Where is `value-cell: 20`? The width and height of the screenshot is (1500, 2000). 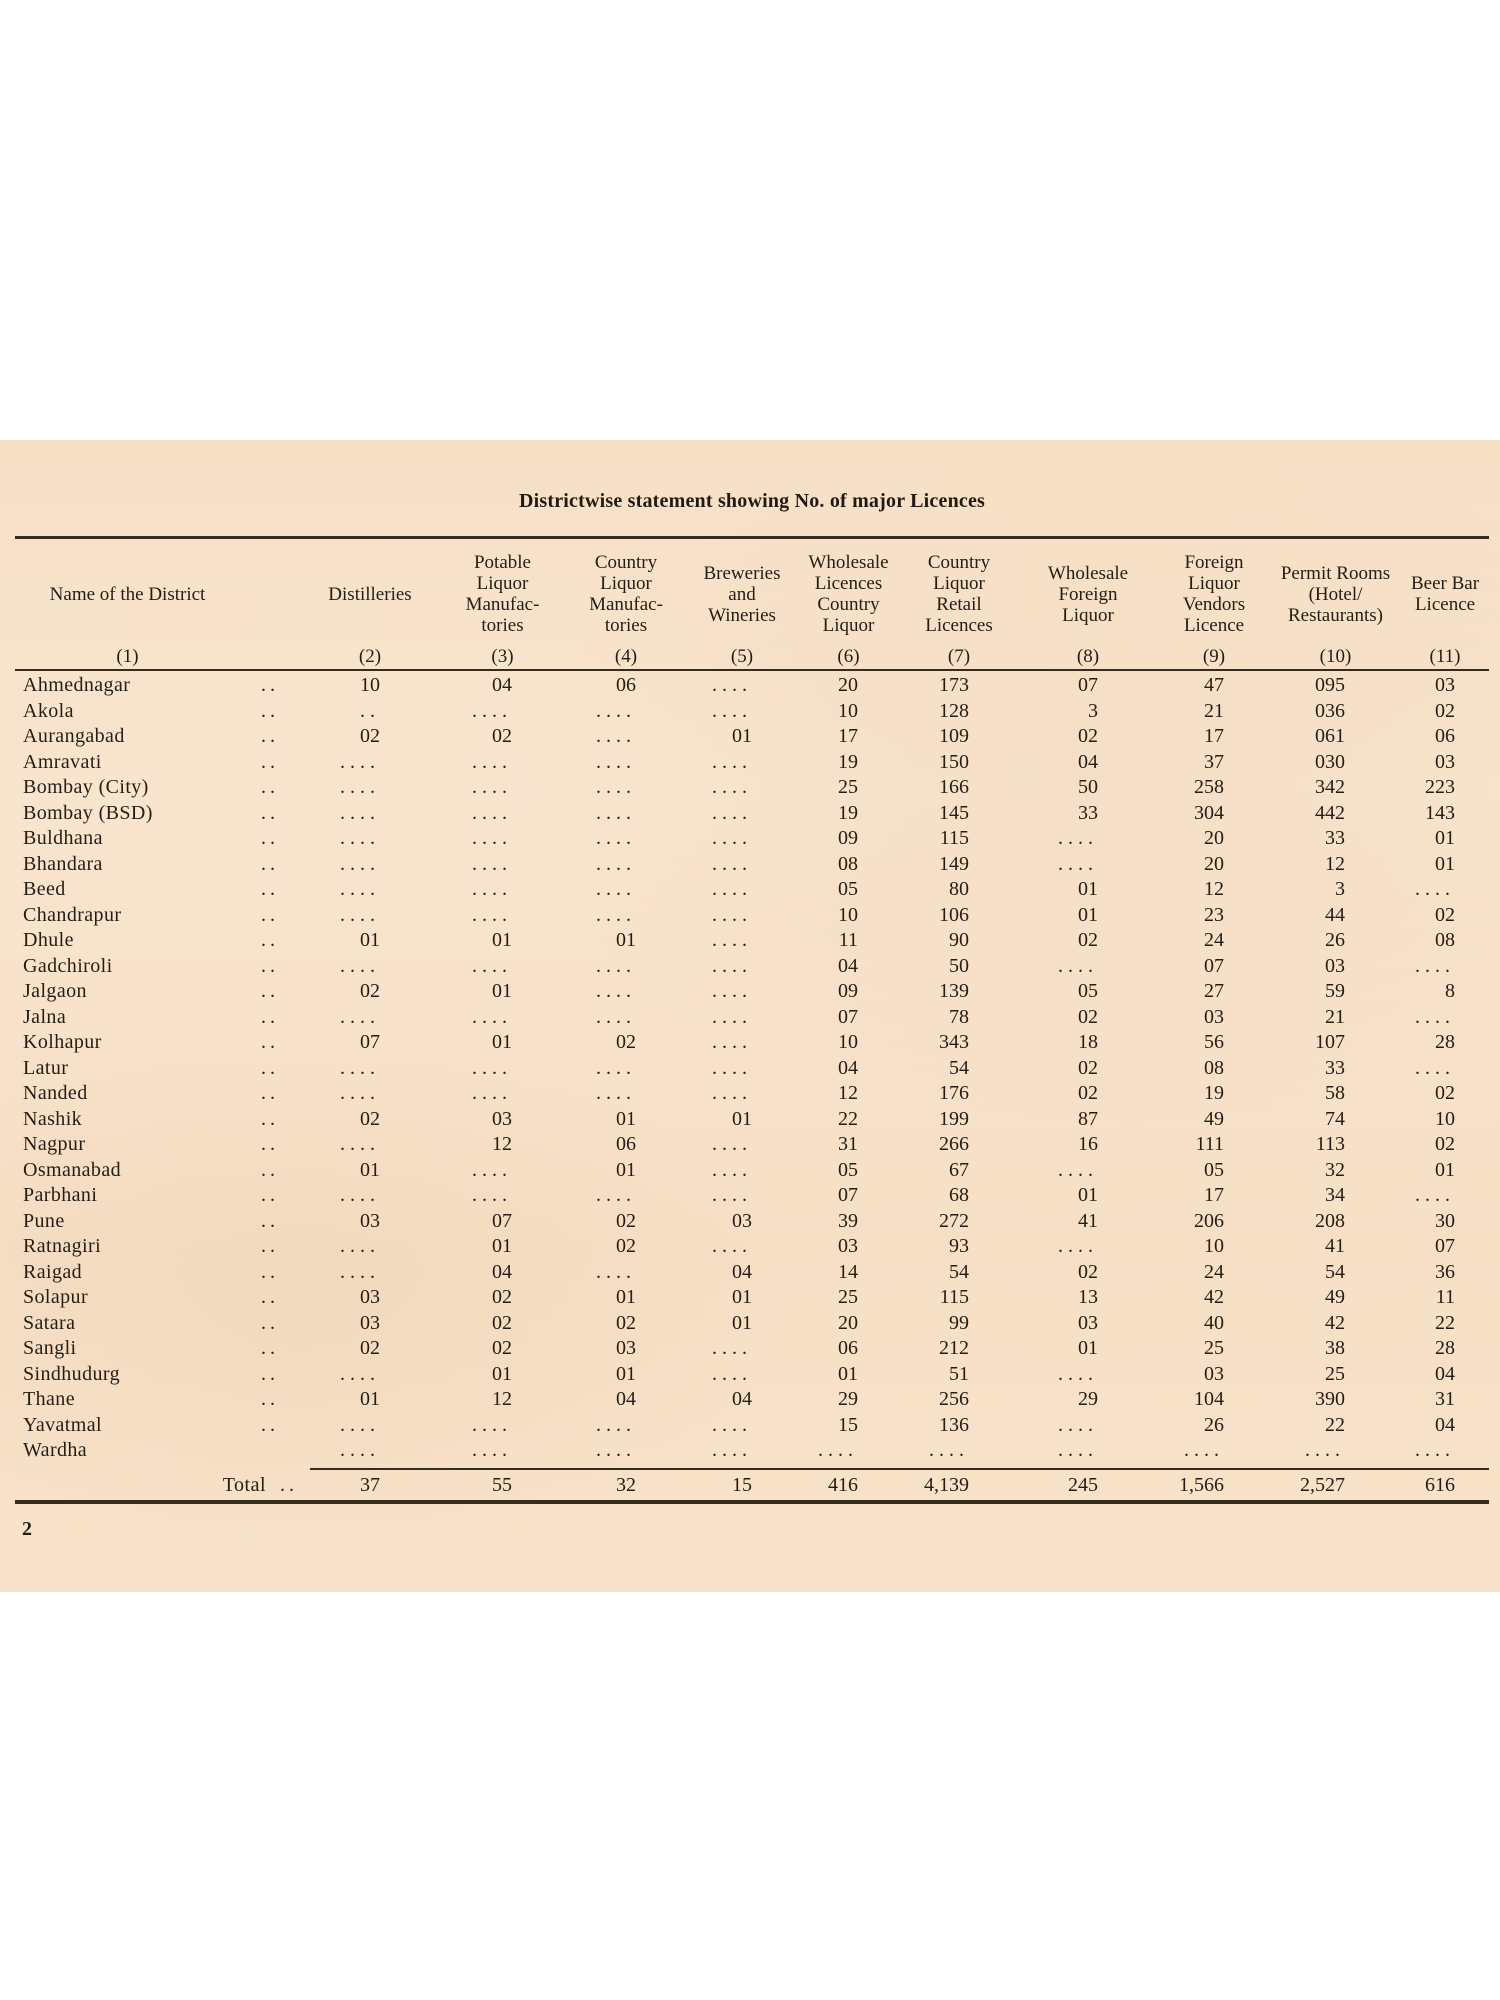 value-cell: 20 is located at coordinates (1214, 838).